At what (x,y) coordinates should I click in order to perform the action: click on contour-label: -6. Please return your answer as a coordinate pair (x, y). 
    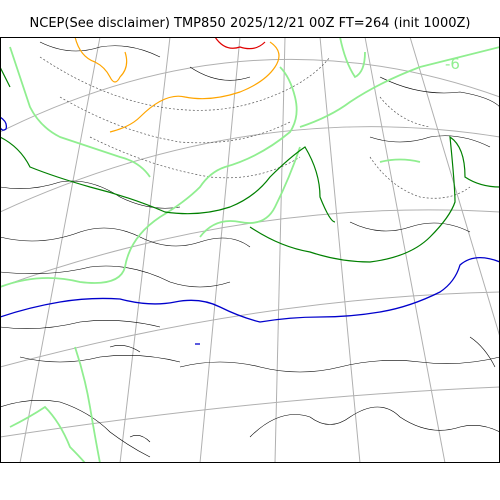
    Looking at the image, I should click on (452, 64).